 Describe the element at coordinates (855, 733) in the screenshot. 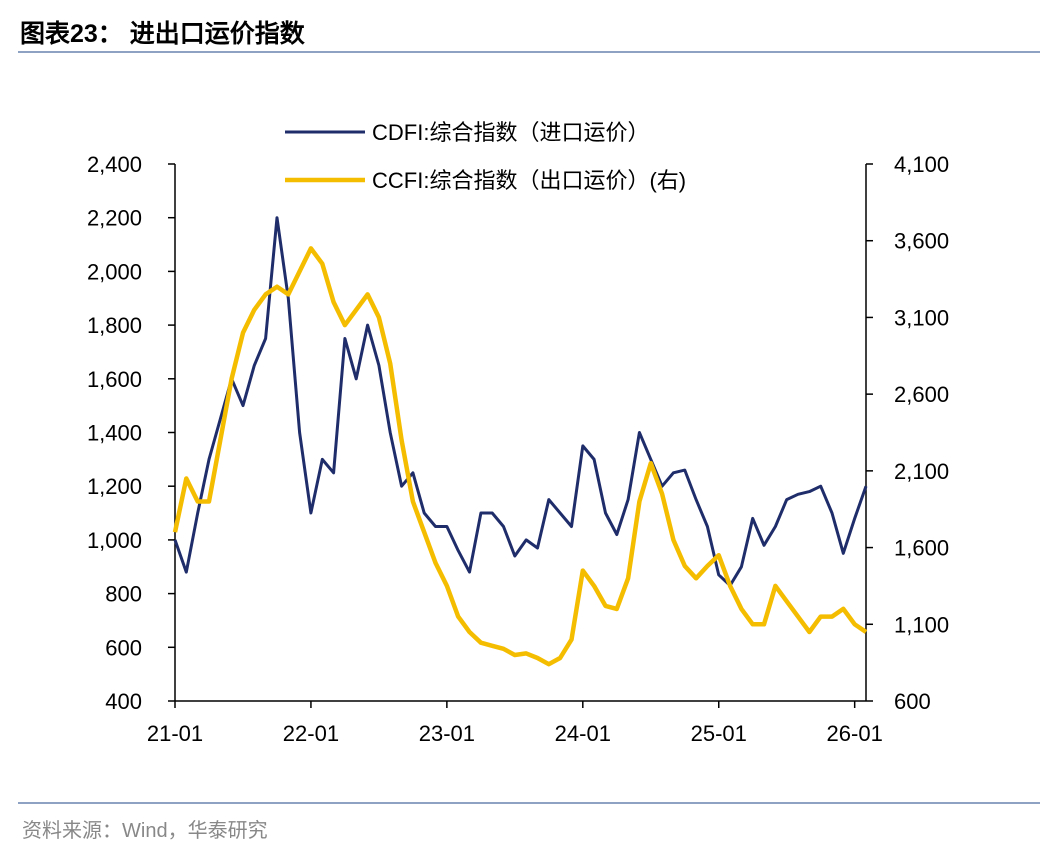

I see `x-tick-label: 26-01` at that location.